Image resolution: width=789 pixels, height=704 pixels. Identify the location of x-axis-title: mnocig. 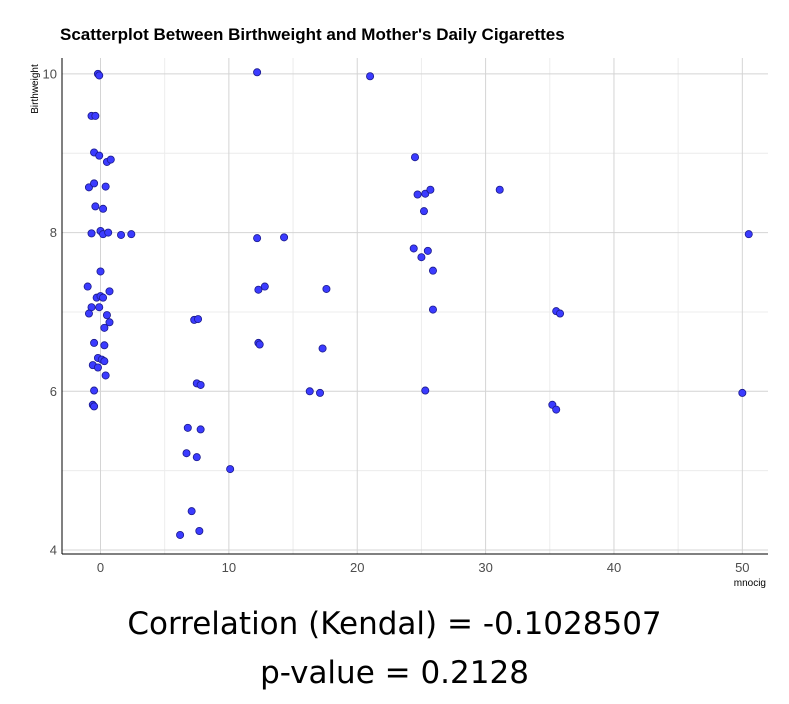
(750, 583).